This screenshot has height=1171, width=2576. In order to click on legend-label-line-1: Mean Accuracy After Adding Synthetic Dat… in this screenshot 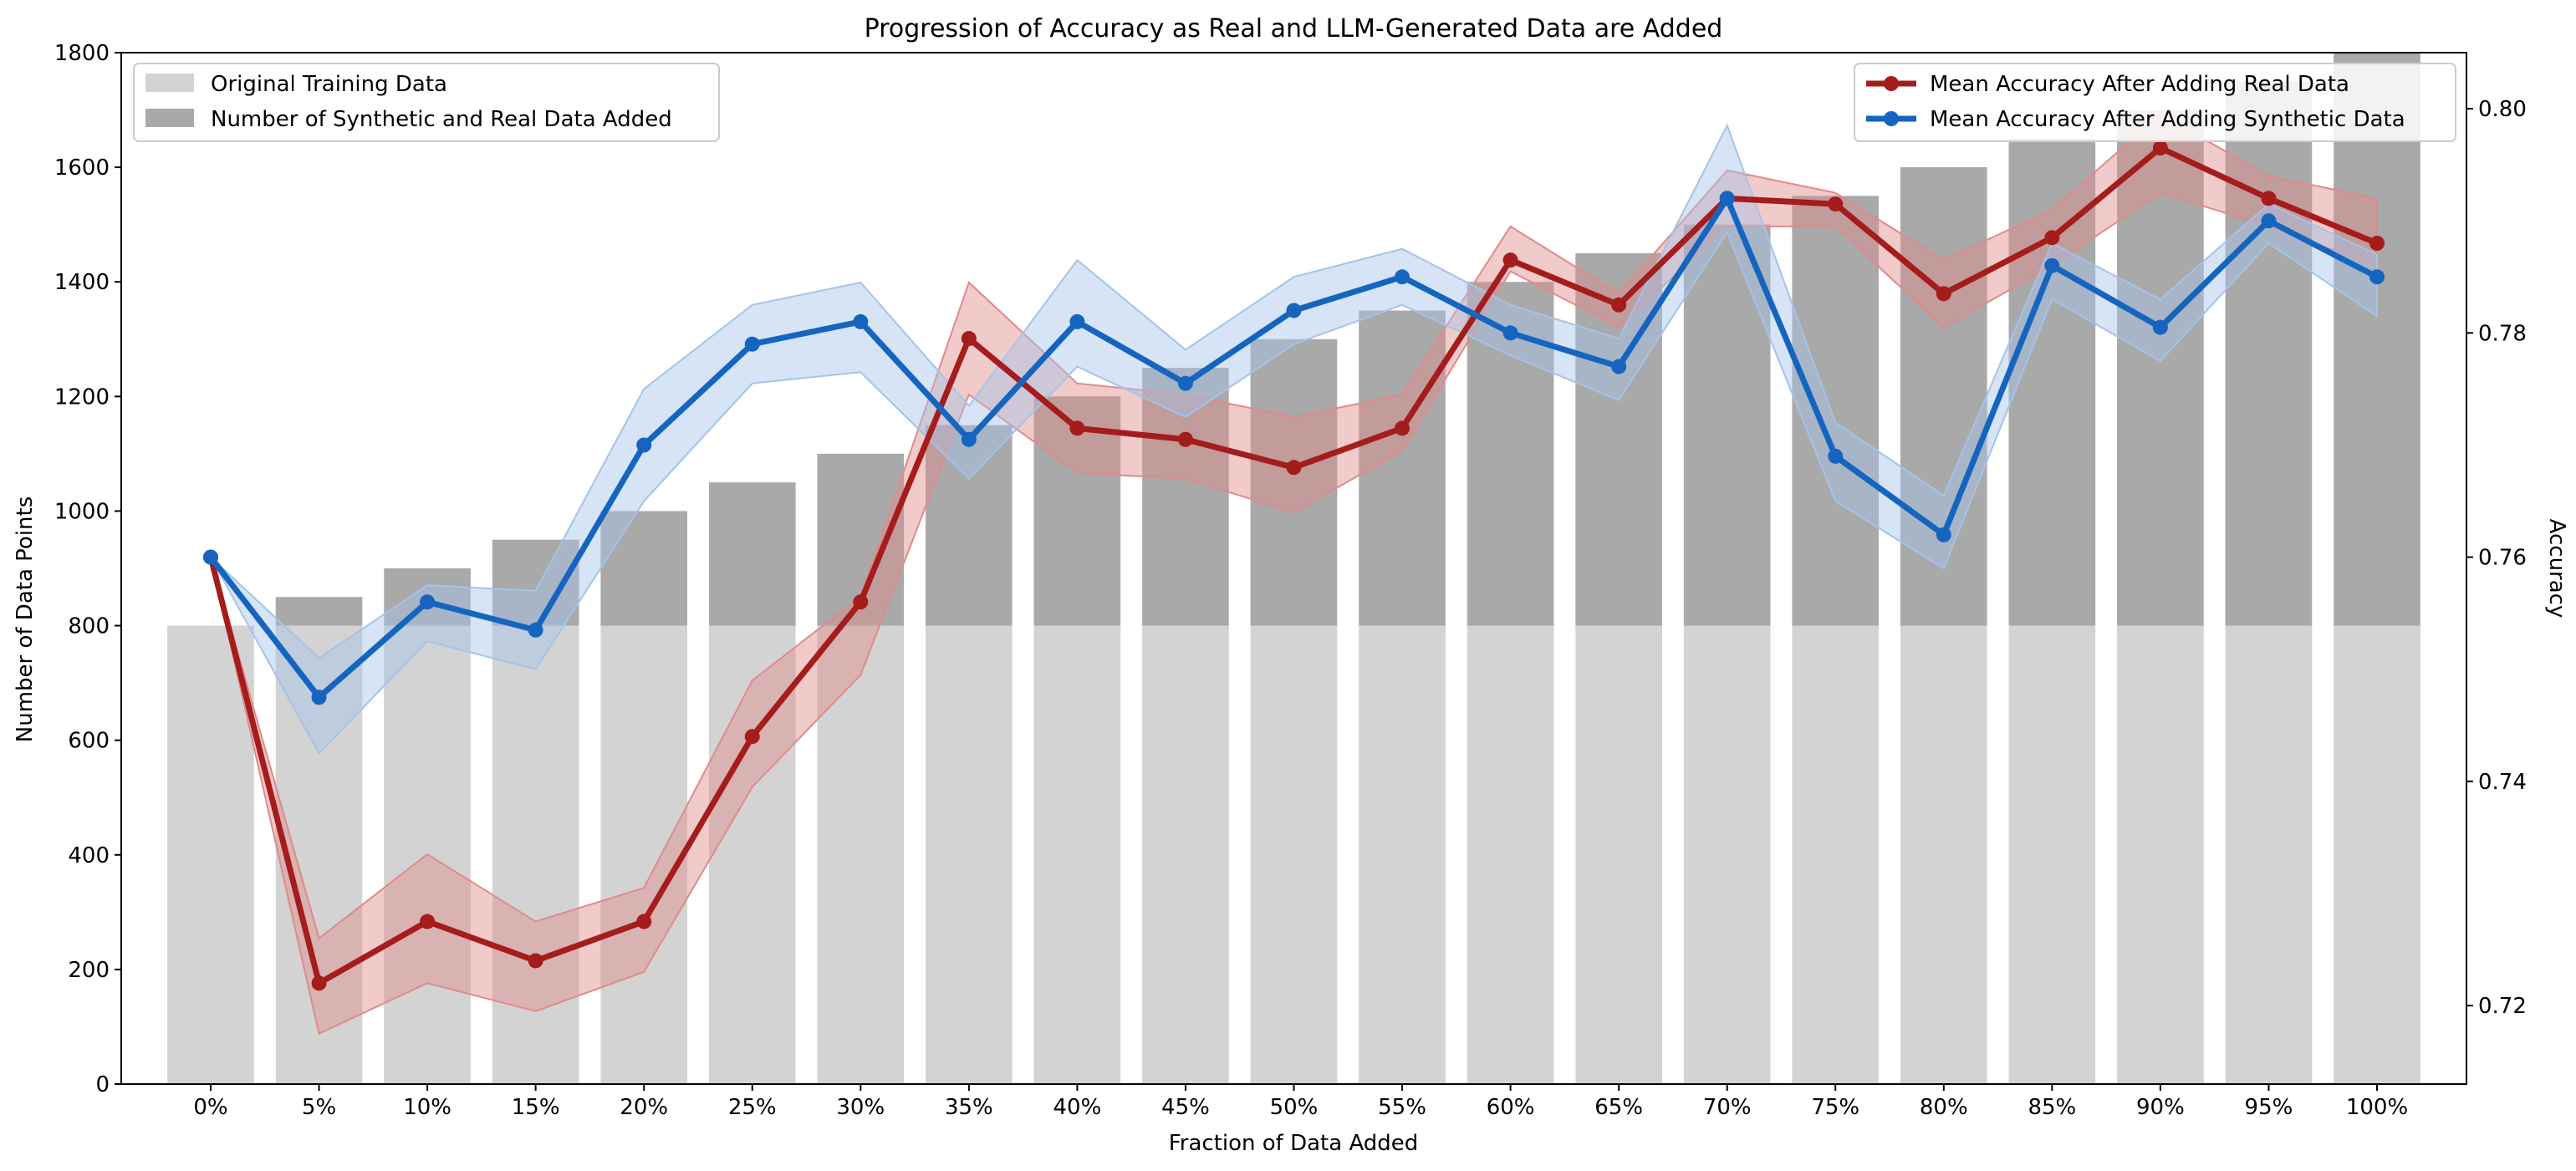, I will do `click(2167, 119)`.